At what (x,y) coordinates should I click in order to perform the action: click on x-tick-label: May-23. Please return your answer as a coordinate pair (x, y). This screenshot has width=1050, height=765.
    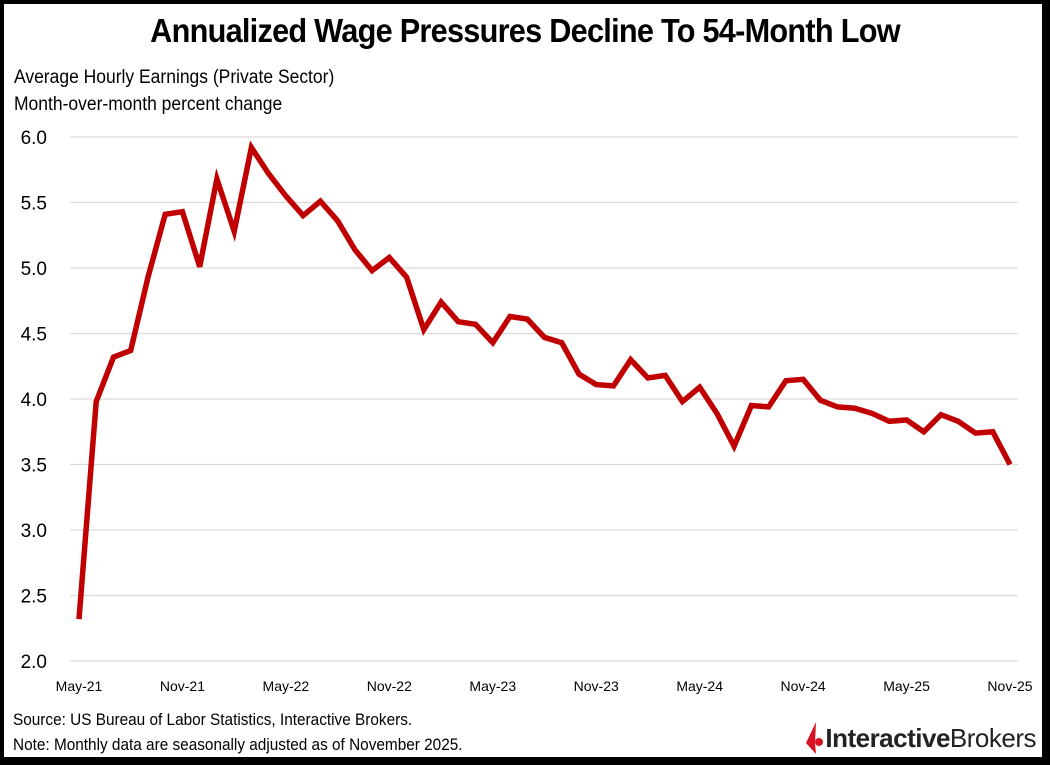
    Looking at the image, I should click on (492, 686).